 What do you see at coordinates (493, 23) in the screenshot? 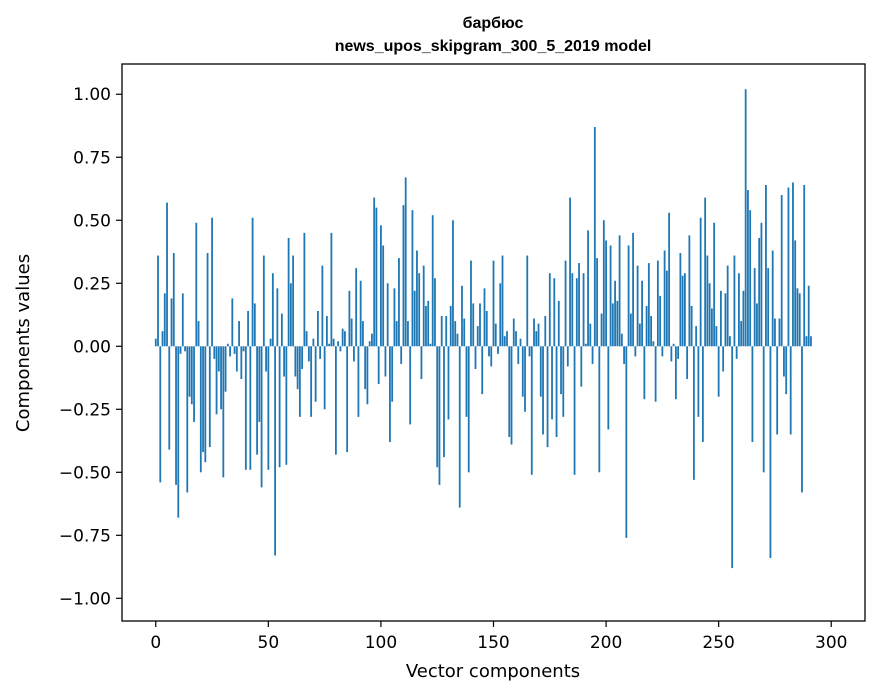
I see `chart-title: барбюс` at bounding box center [493, 23].